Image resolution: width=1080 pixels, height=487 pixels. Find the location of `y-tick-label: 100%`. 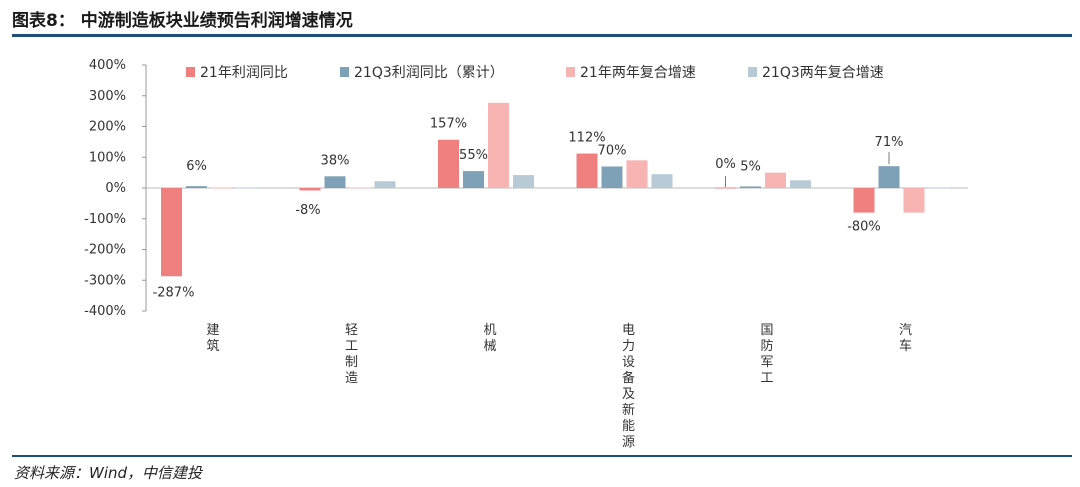

y-tick-label: 100% is located at coordinates (107, 157).